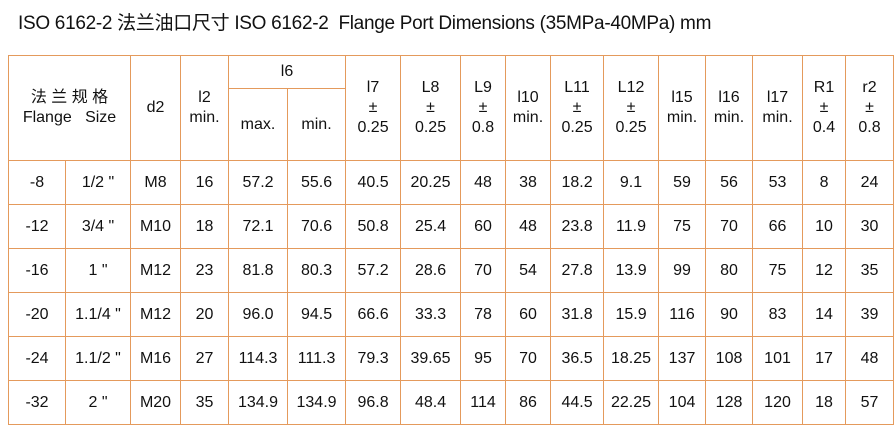  Describe the element at coordinates (631, 108) in the screenshot. I see `header-cell: L12 ±0.25` at that location.